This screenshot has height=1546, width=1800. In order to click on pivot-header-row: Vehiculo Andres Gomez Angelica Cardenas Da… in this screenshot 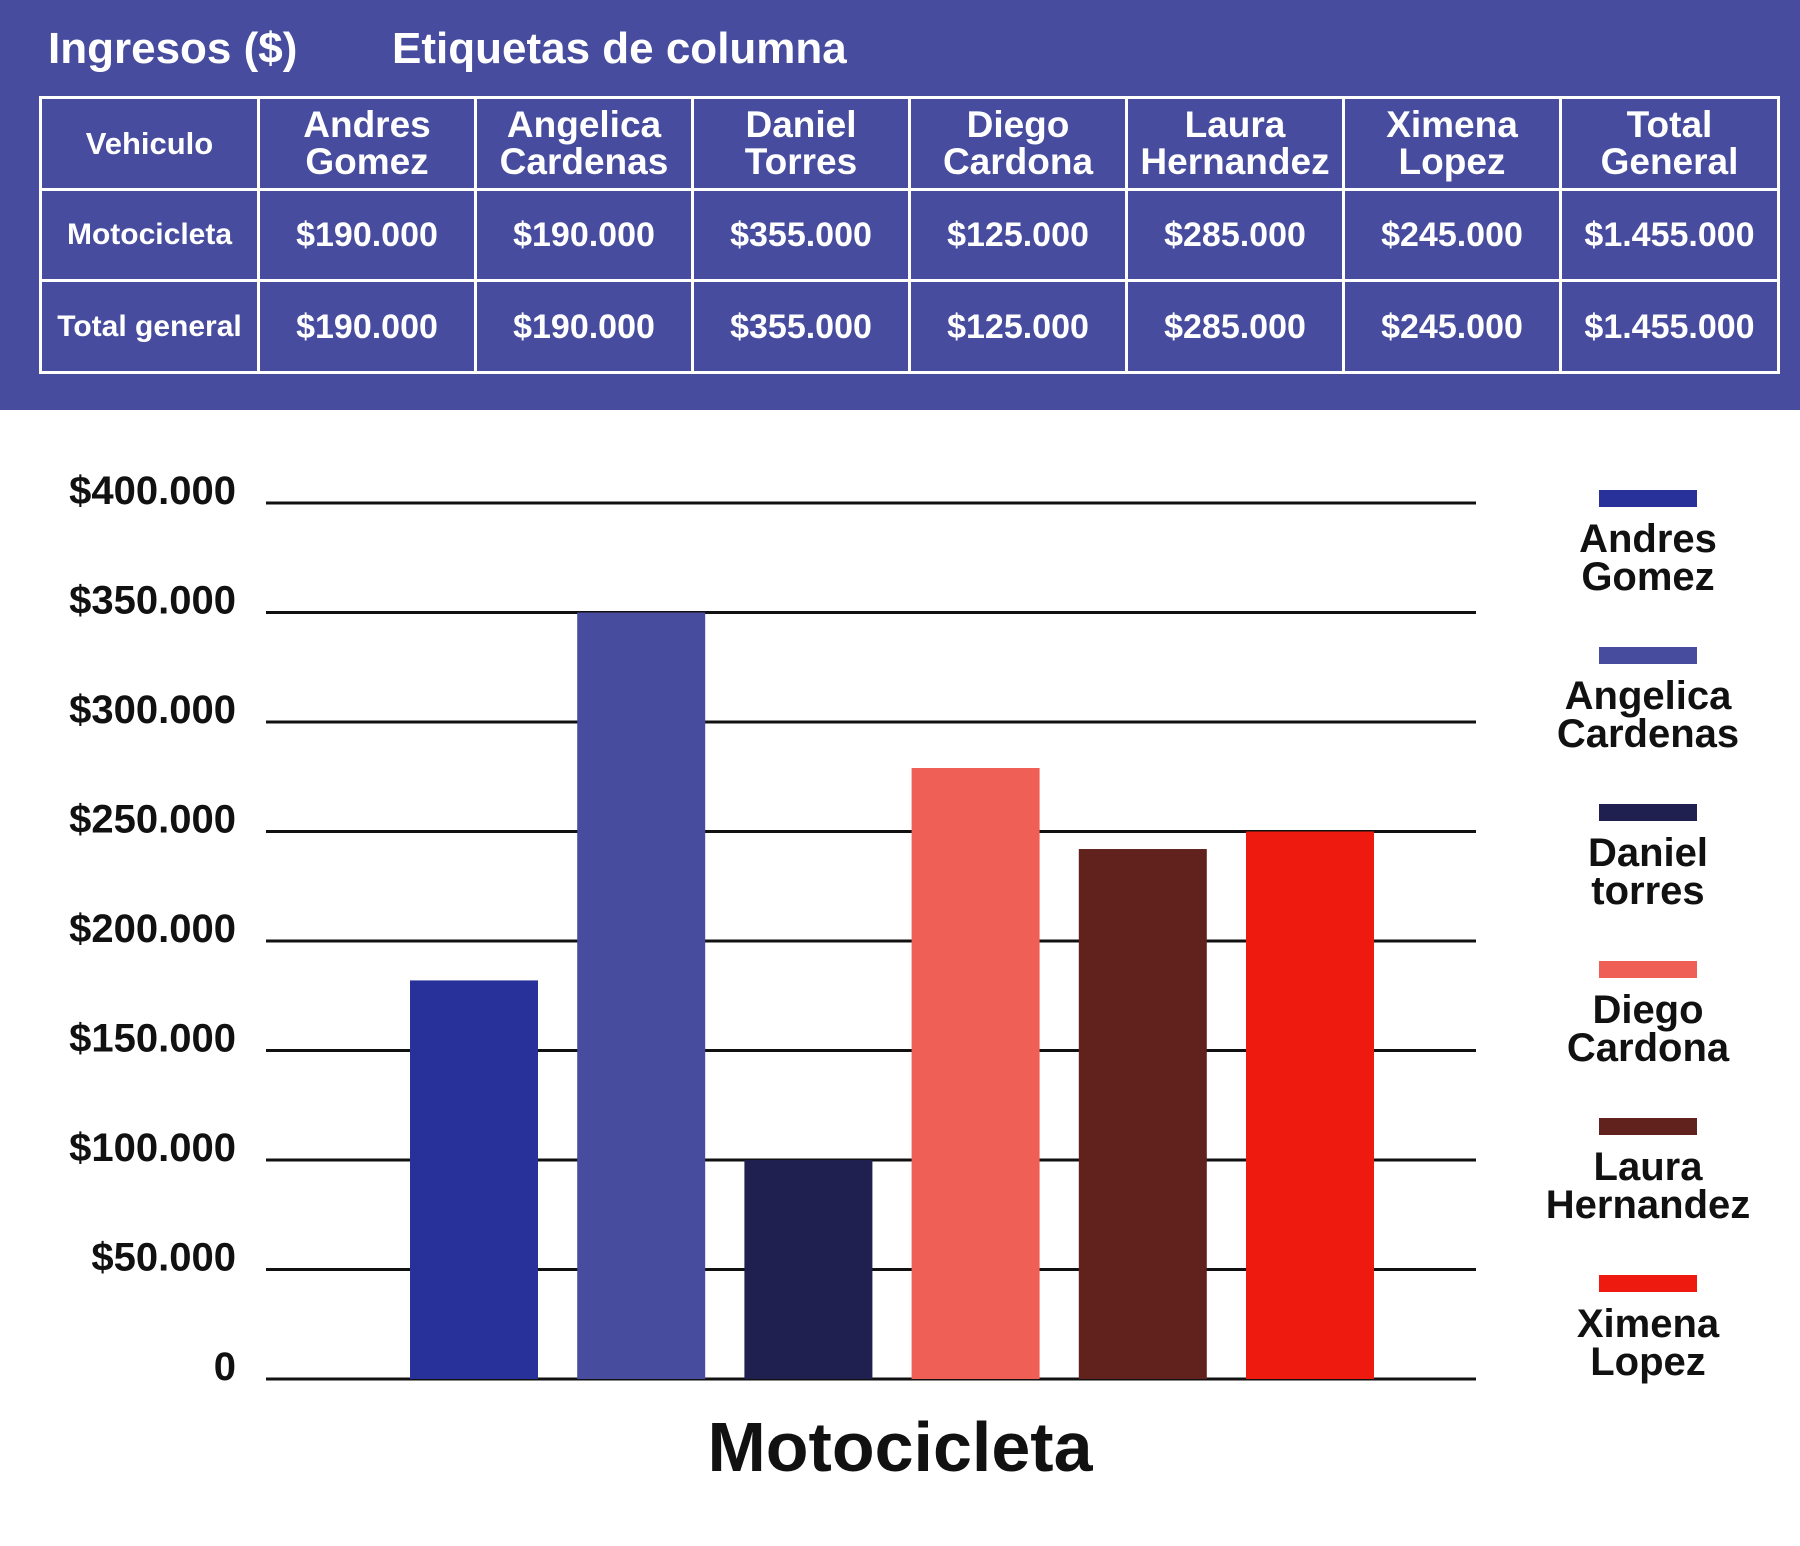, I will do `click(909, 143)`.